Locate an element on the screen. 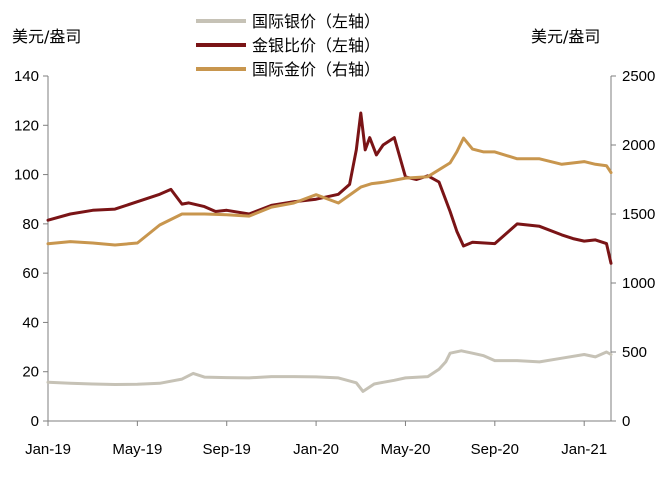 The width and height of the screenshot is (667, 479). left-tick-label: 0 is located at coordinates (35, 421).